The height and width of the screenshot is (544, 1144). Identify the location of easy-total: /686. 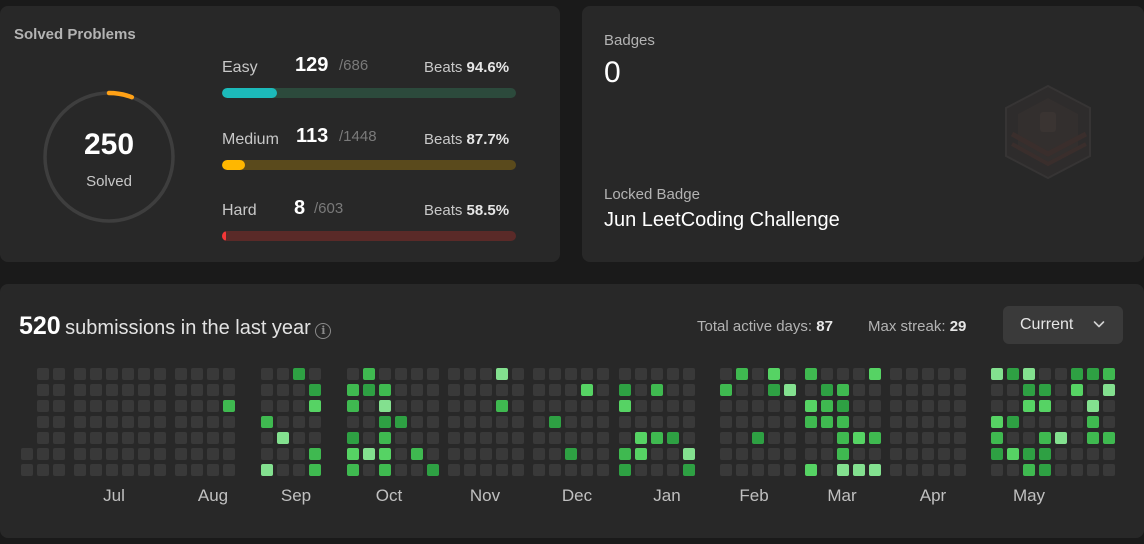
(354, 65).